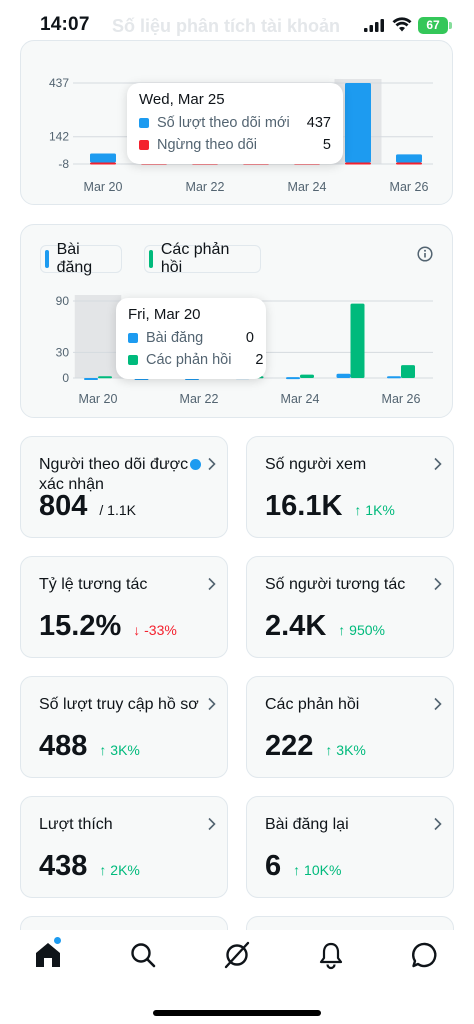 This screenshot has width=474, height=1024. What do you see at coordinates (117, 510) in the screenshot?
I see `metric-total: / 1.1K` at bounding box center [117, 510].